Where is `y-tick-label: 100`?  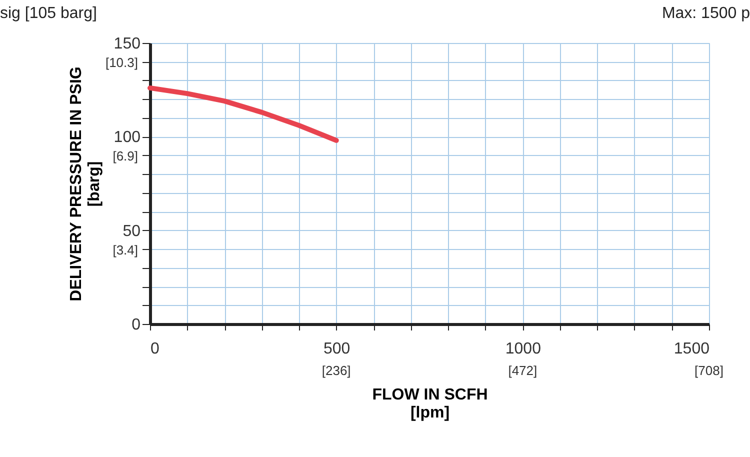
y-tick-label: 100 is located at coordinates (127, 137).